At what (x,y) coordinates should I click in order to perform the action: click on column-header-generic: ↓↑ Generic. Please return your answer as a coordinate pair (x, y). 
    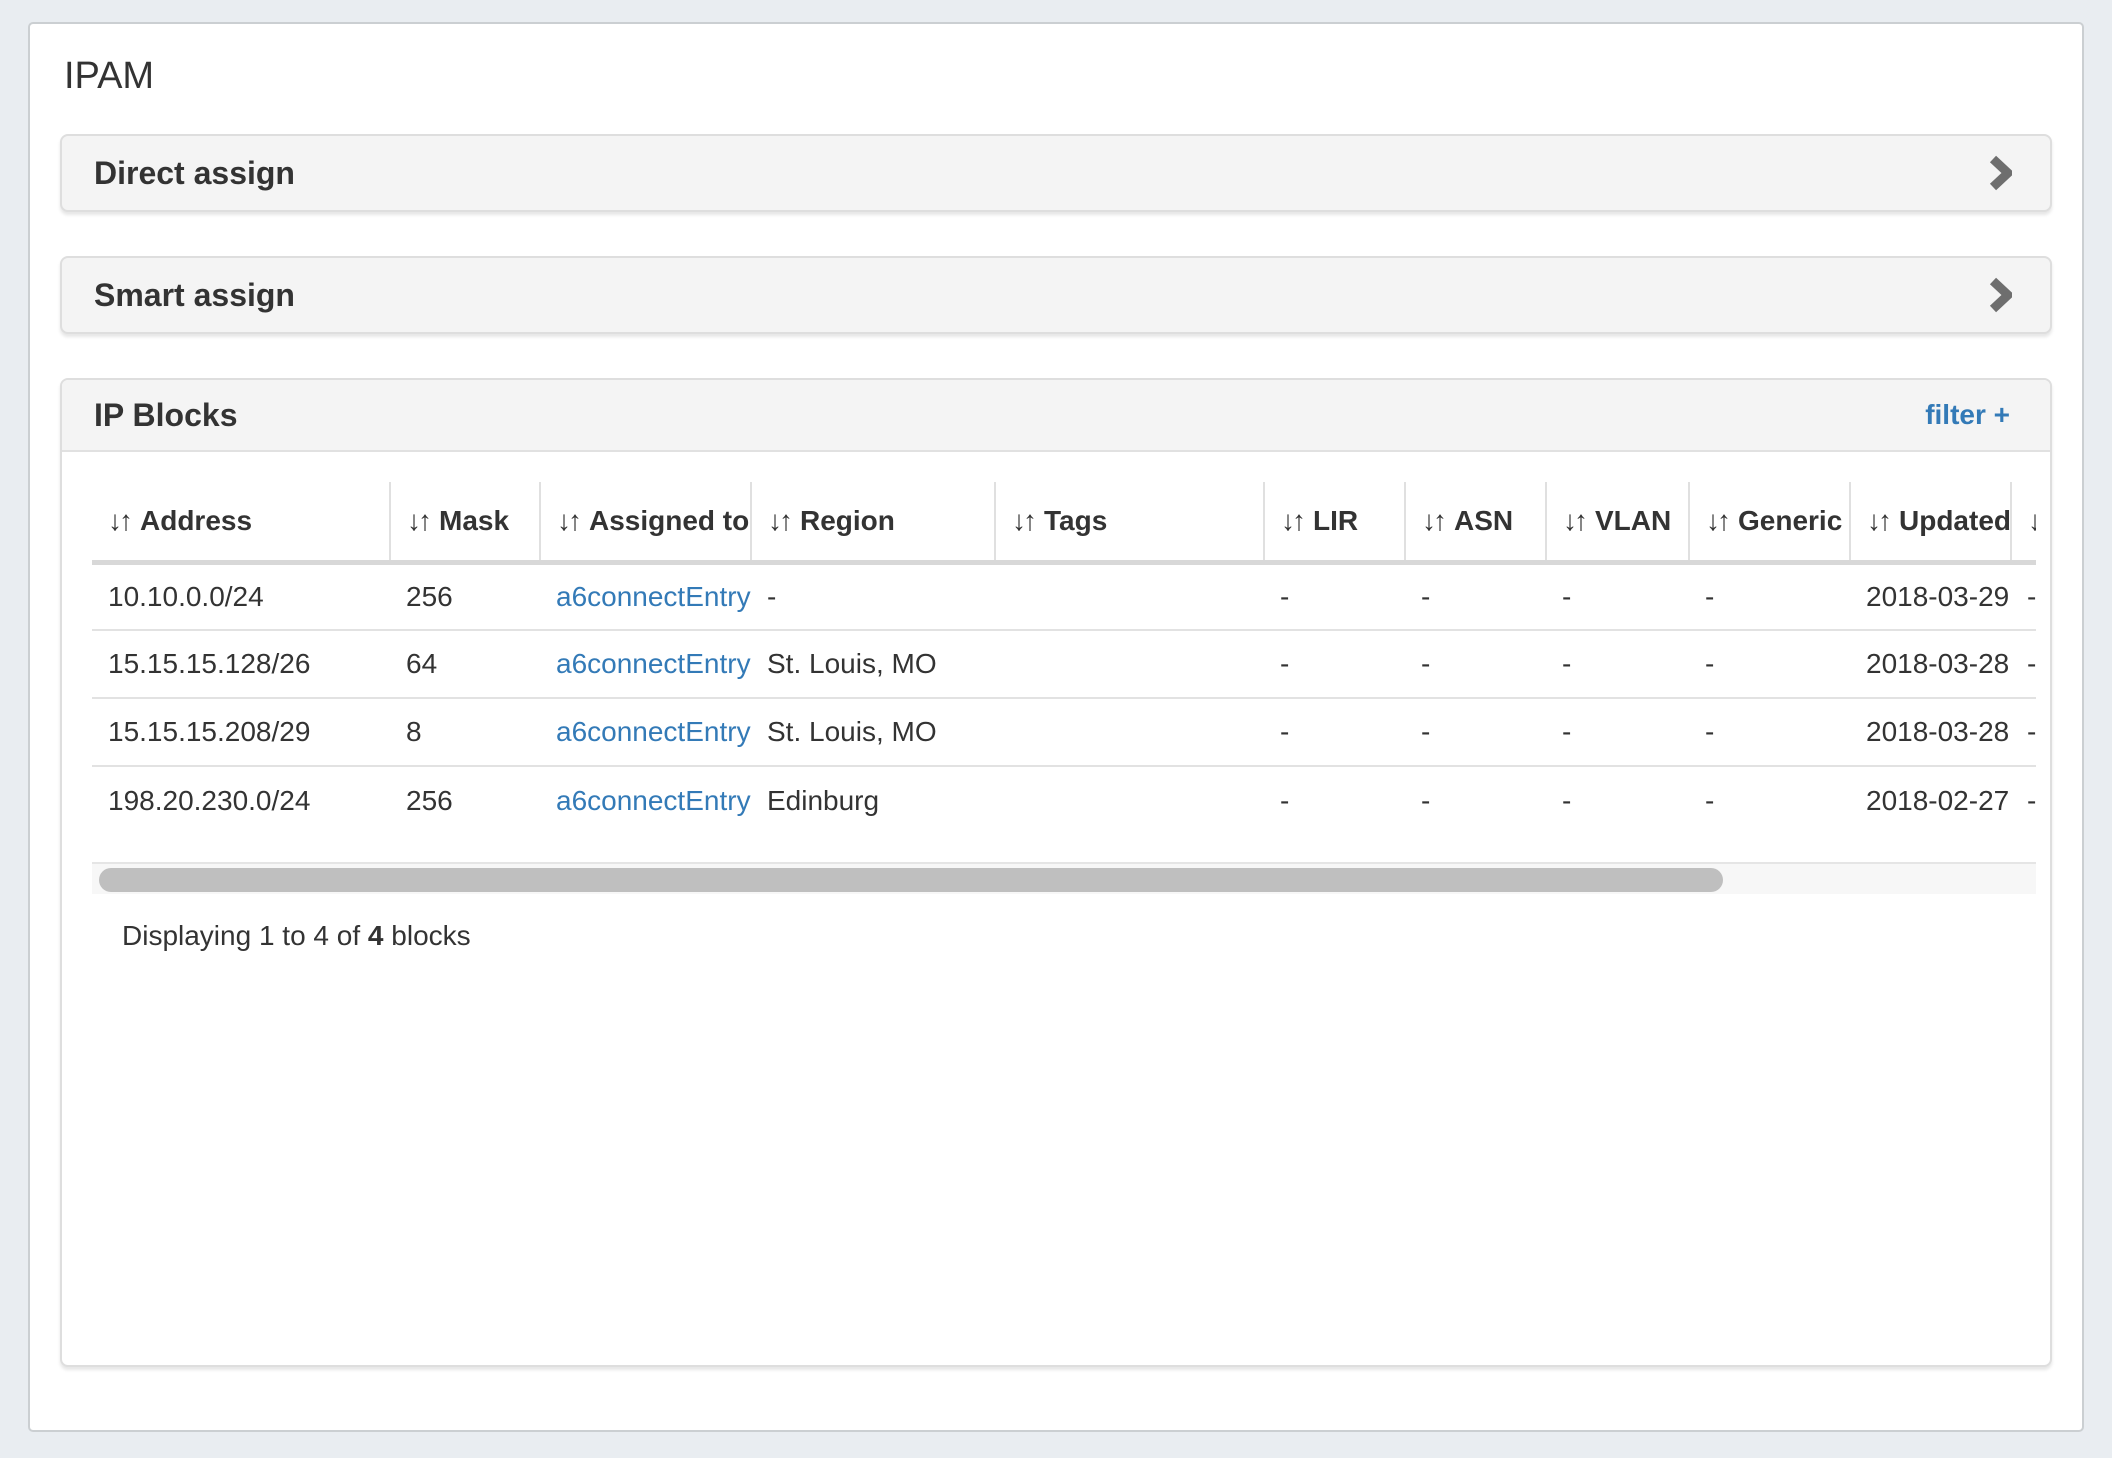
    Looking at the image, I should click on (1769, 522).